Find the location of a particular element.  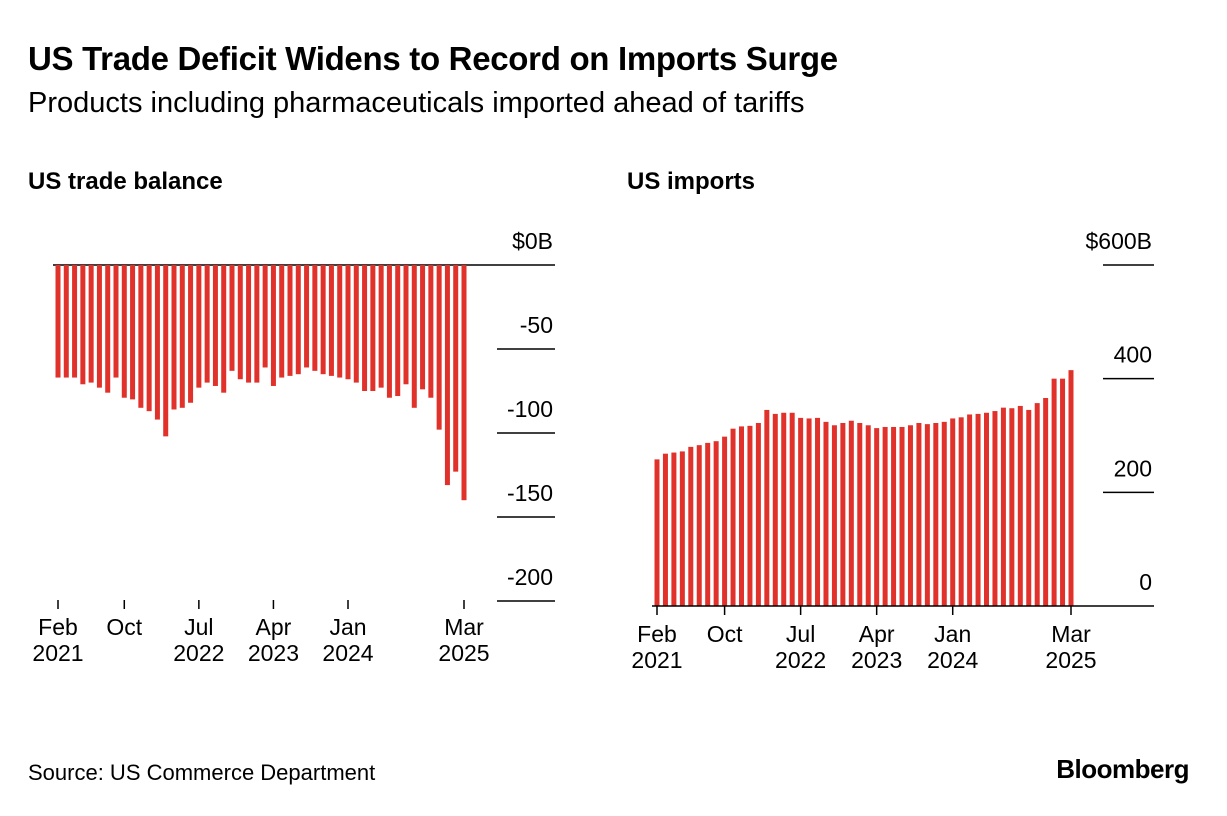

bloomberg-logo: Bloomberg is located at coordinates (1122, 769).